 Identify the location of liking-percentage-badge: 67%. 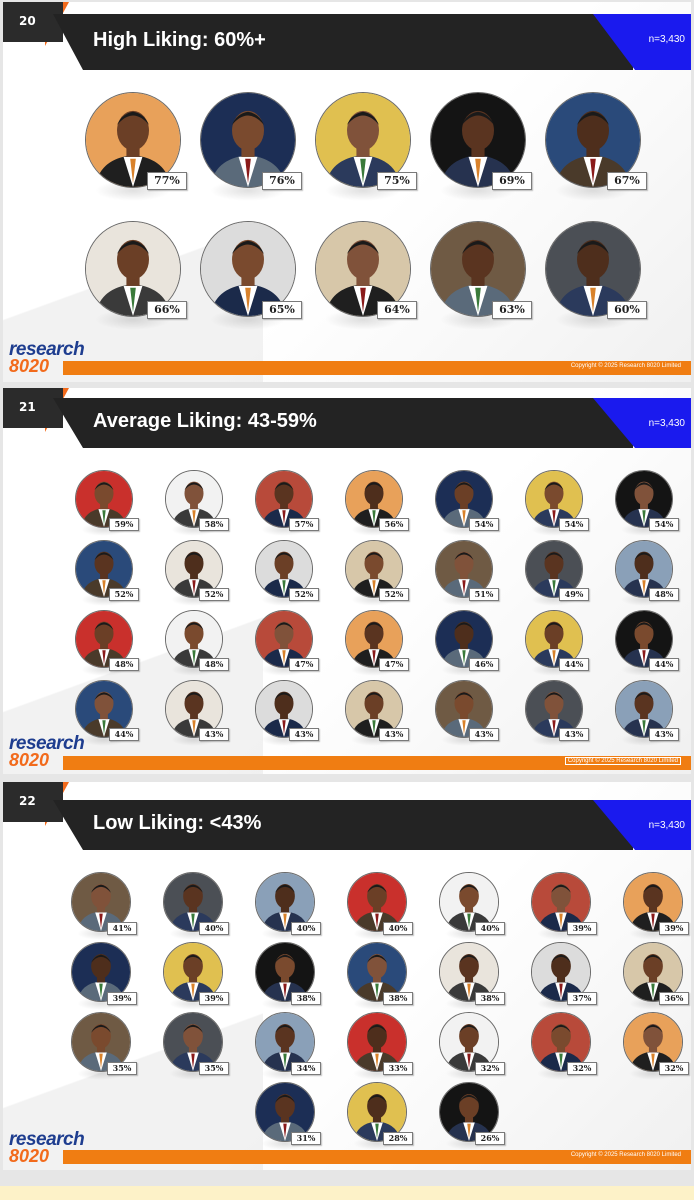
(627, 181).